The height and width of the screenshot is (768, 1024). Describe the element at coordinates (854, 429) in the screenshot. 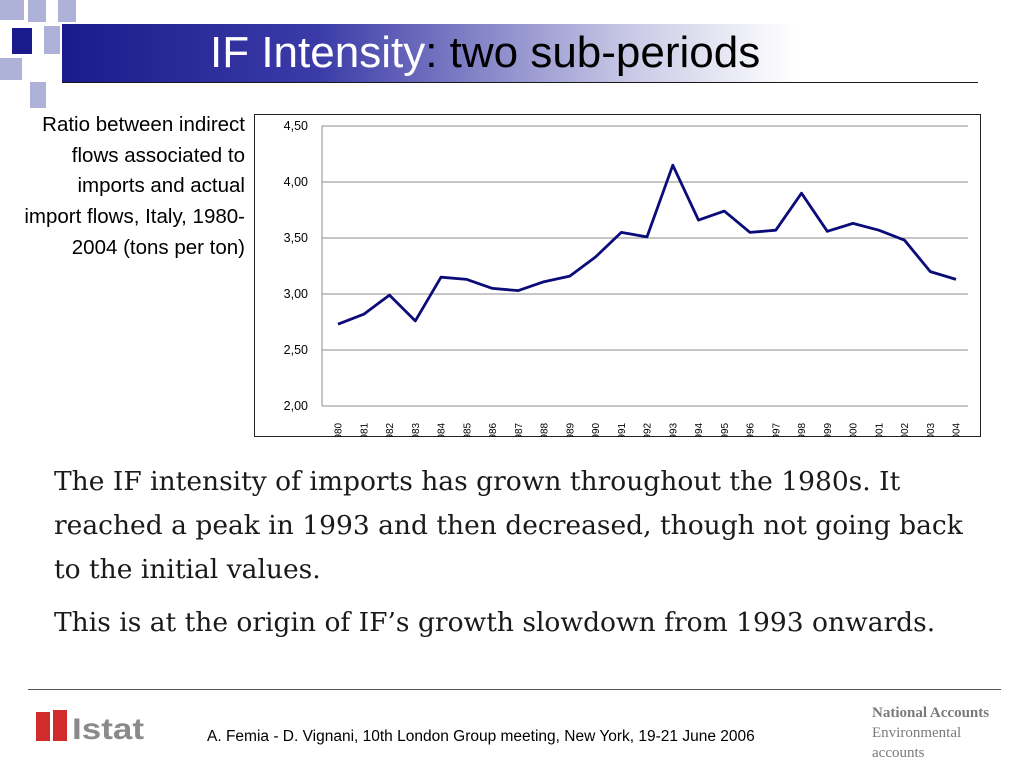

I see `x-tick-label: 2000` at that location.